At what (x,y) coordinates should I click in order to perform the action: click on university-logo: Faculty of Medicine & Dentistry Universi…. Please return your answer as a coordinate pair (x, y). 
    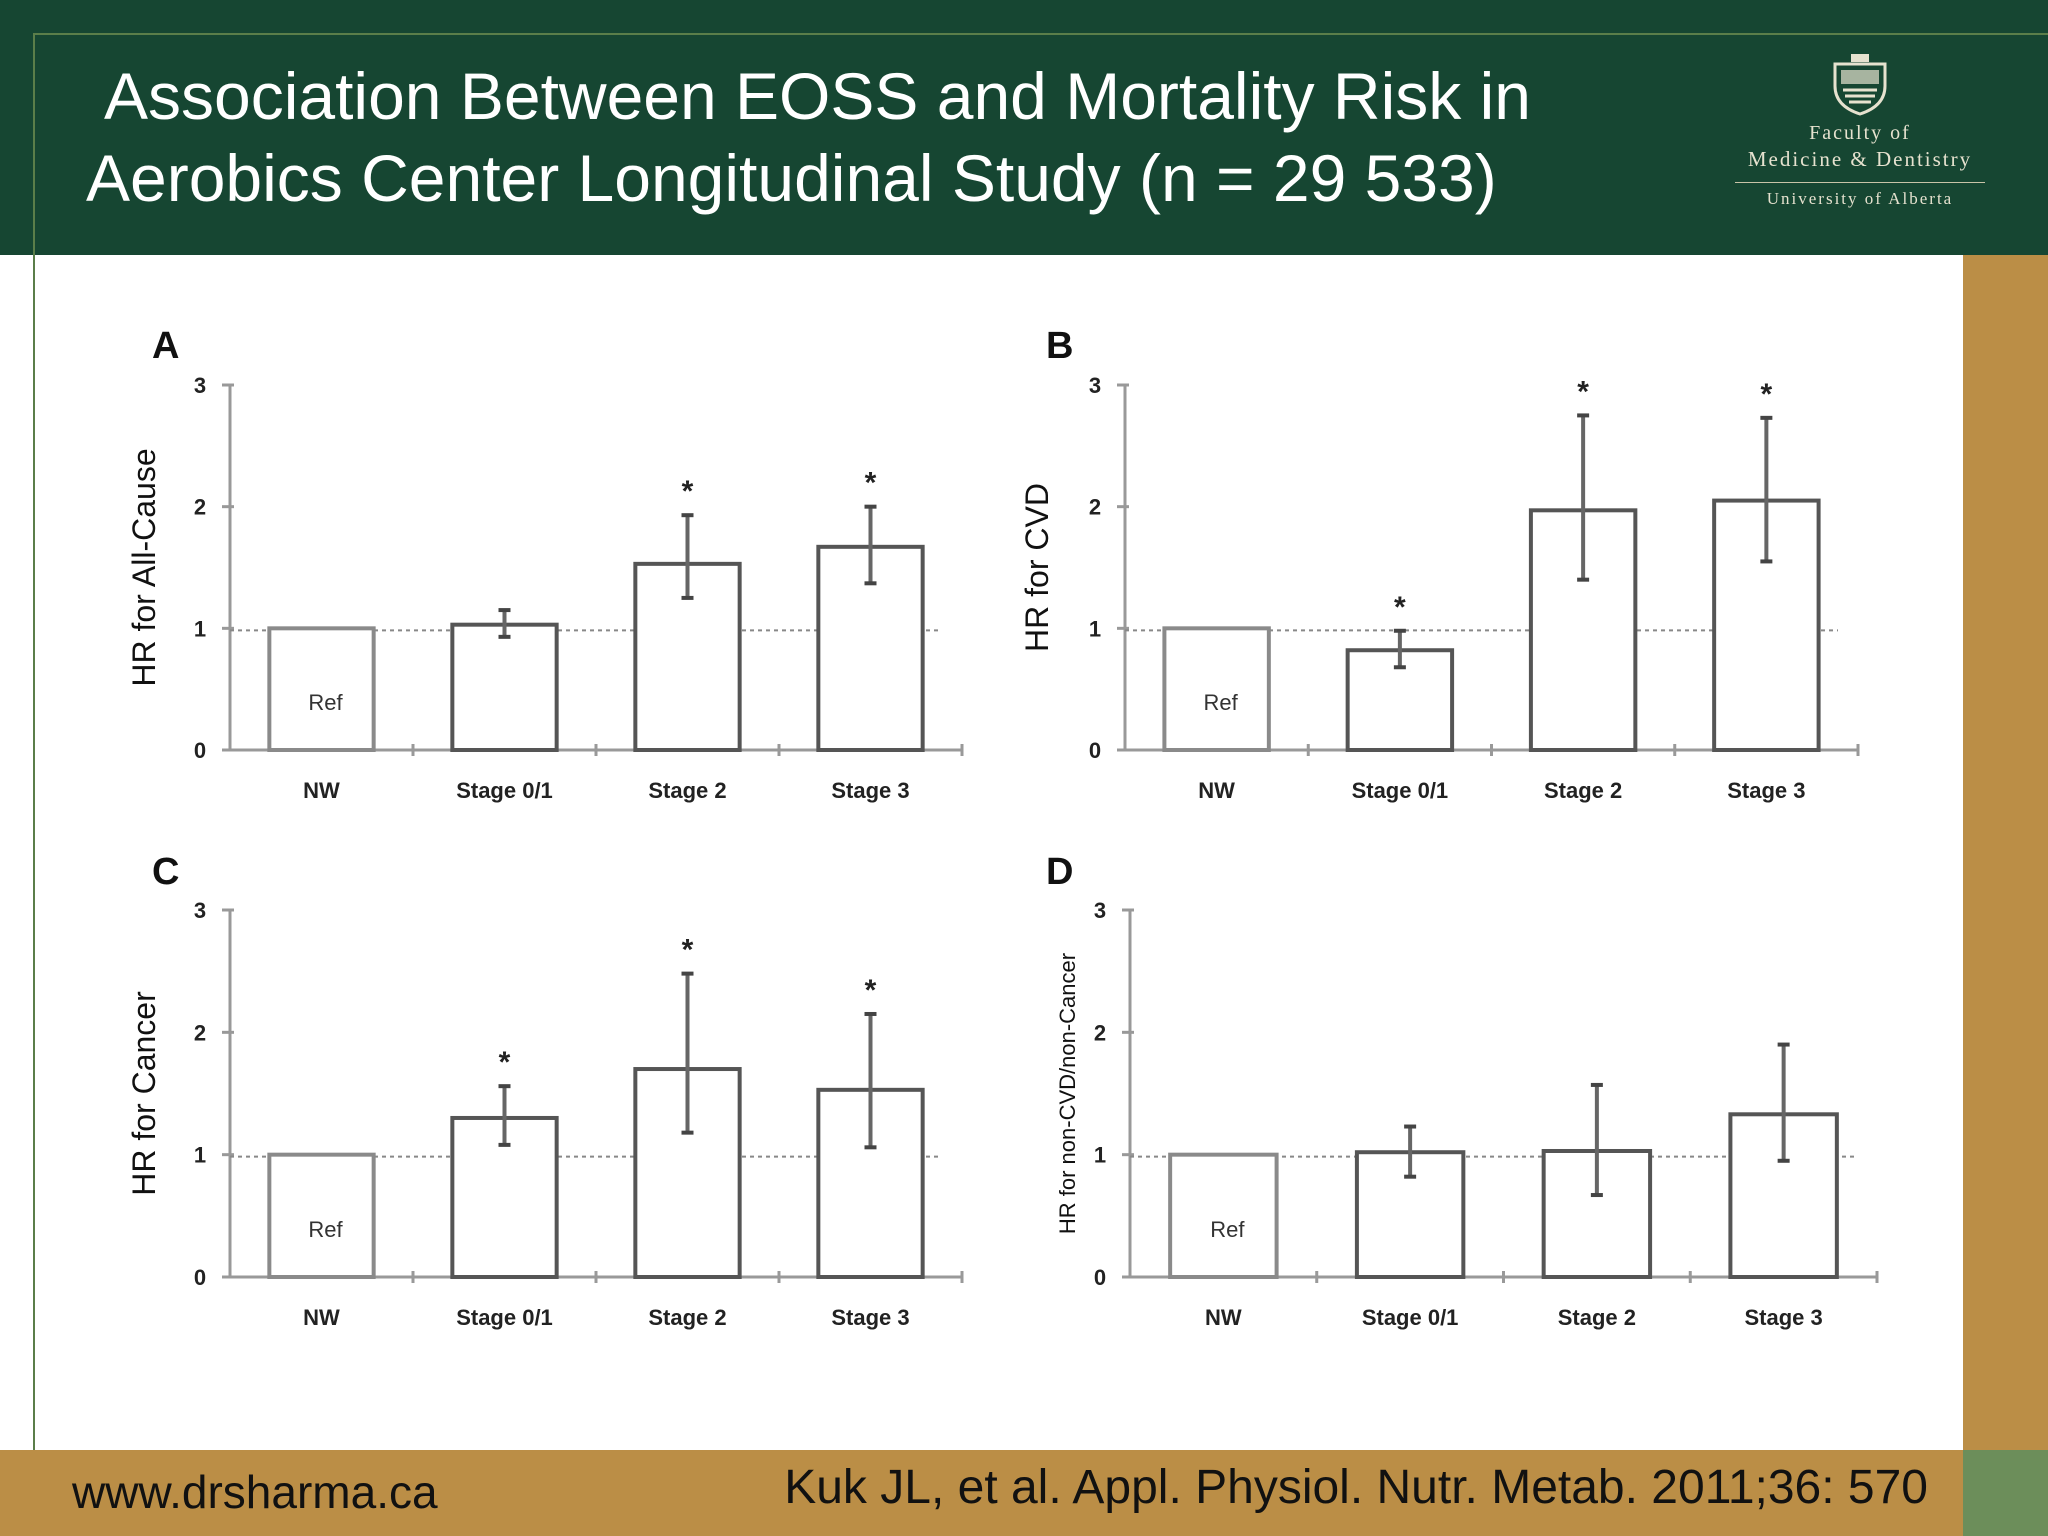
    Looking at the image, I should click on (1860, 140).